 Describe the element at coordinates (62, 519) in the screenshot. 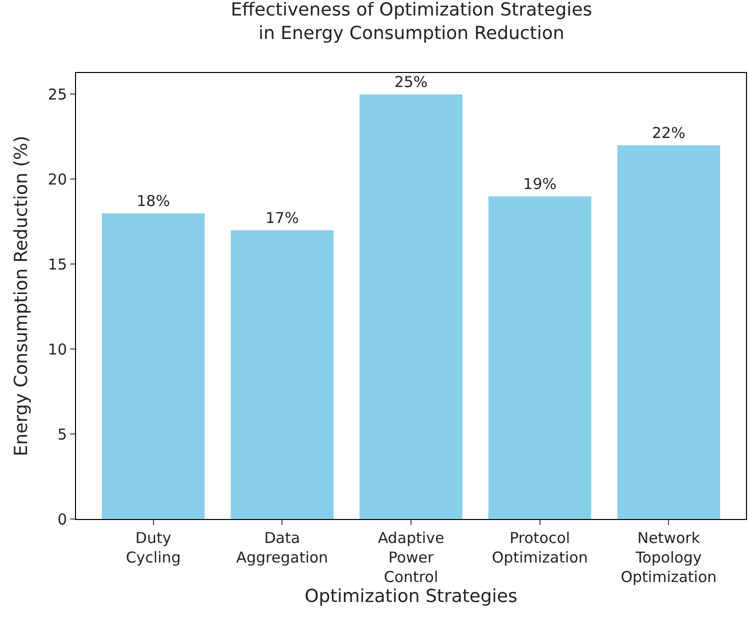

I see `y-tick-label: 0` at that location.